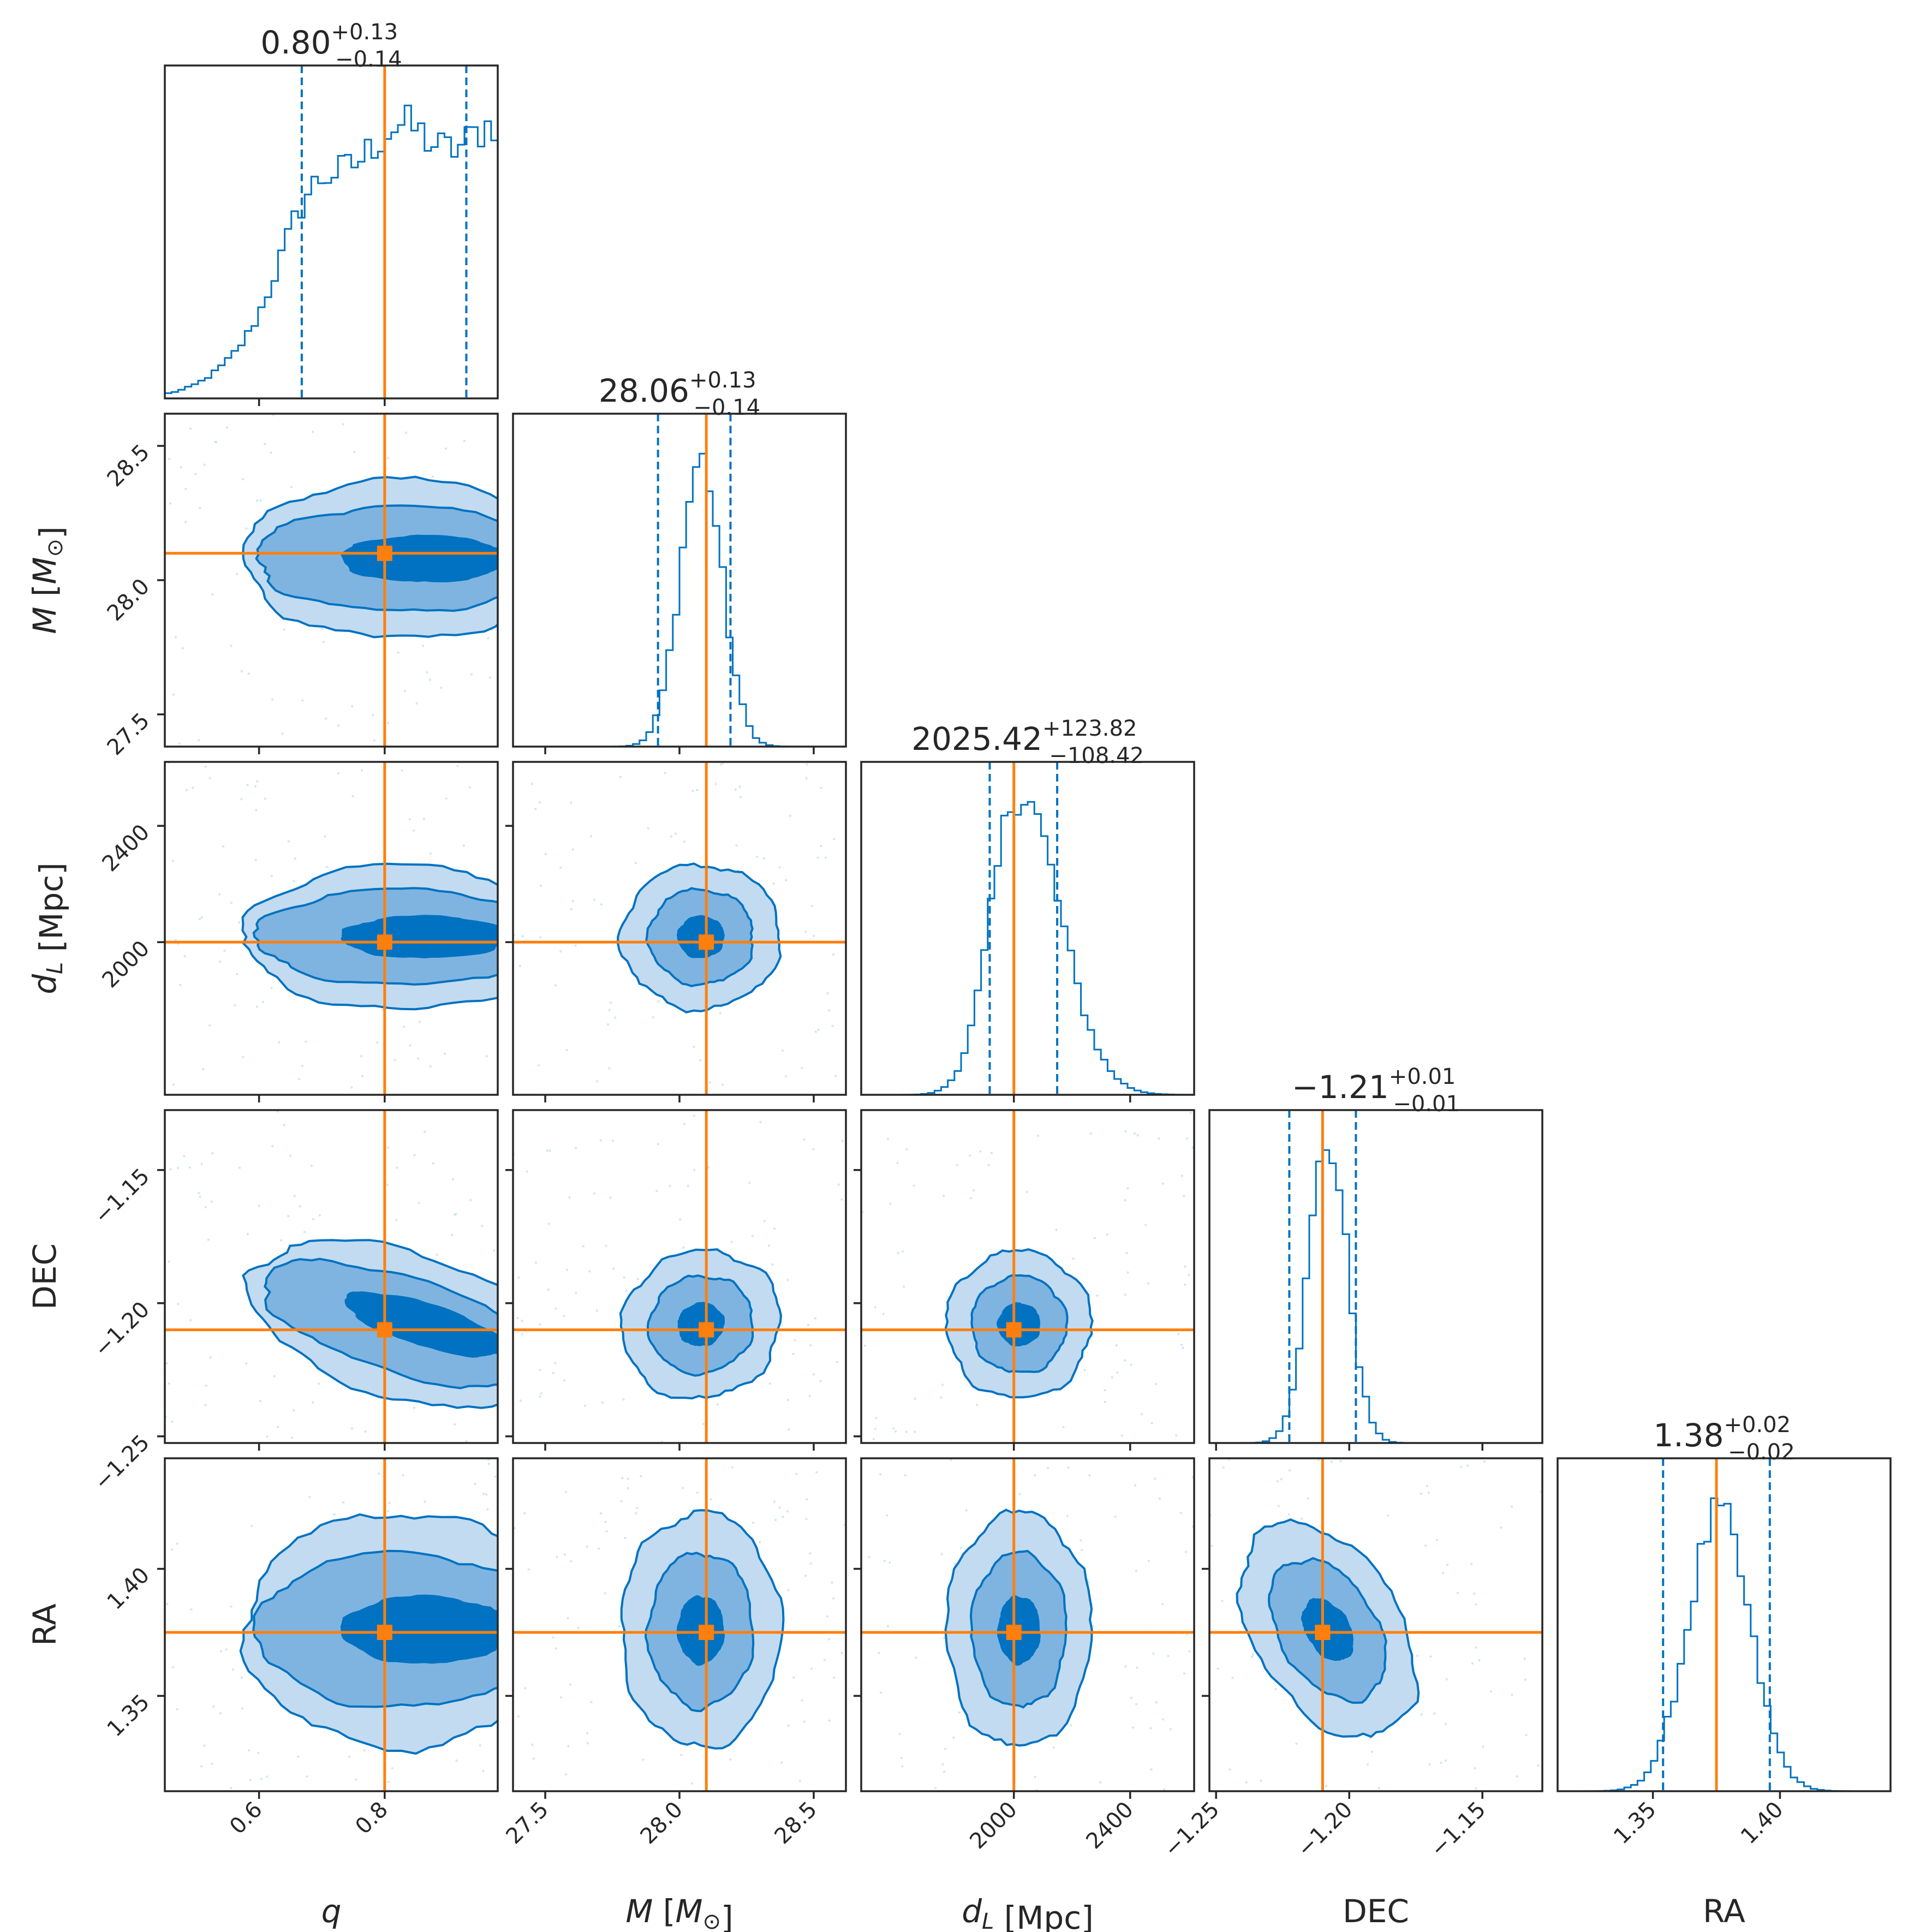  I want to click on x-axis-label-DEC: DEC, so click(1376, 1911).